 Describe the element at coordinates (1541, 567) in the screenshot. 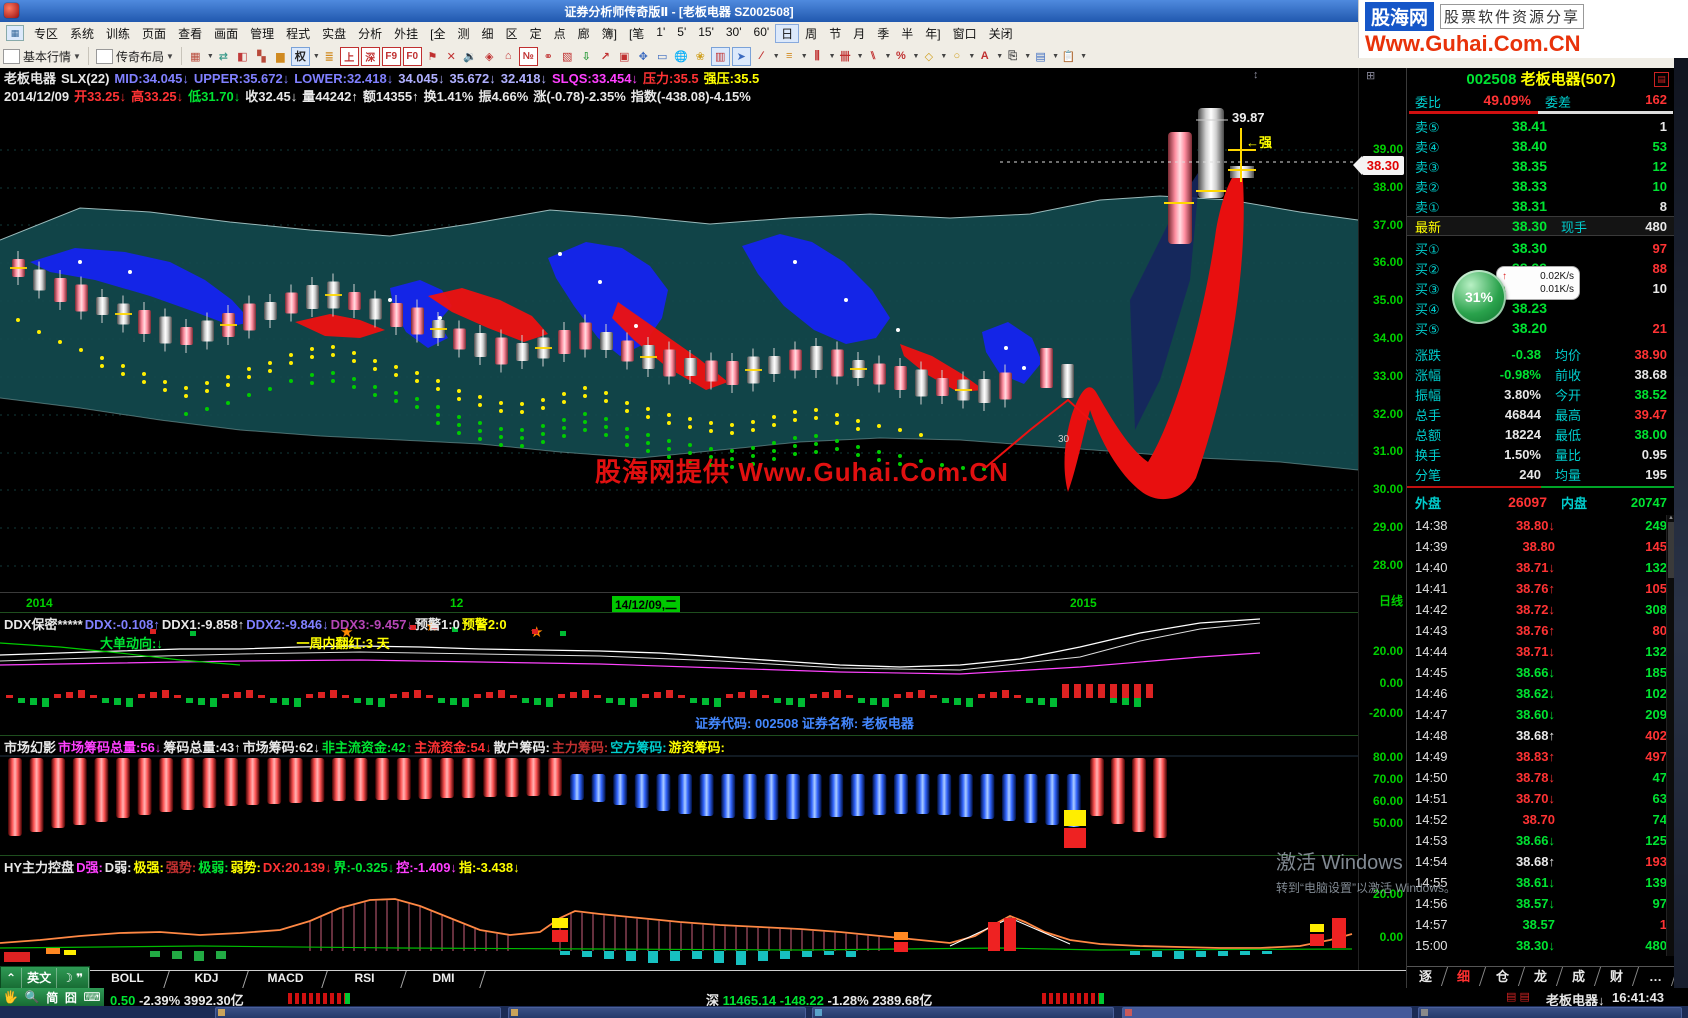

I see `tick-row: 14:40 38.71↓ 132` at that location.